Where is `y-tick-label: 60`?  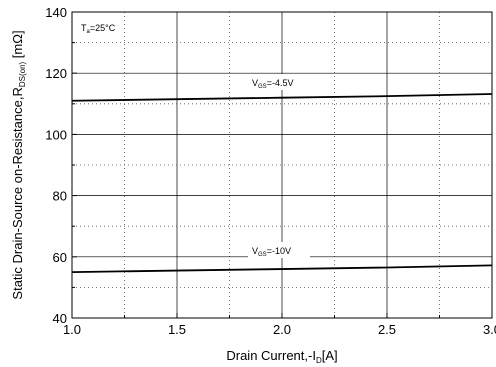
y-tick-label: 60 is located at coordinates (60, 257).